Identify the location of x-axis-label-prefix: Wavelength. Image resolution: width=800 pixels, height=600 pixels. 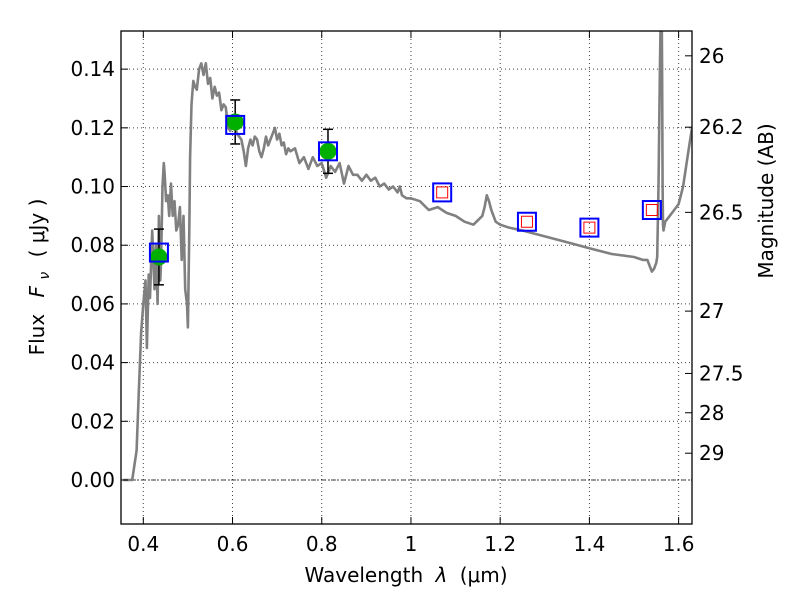
(363, 575).